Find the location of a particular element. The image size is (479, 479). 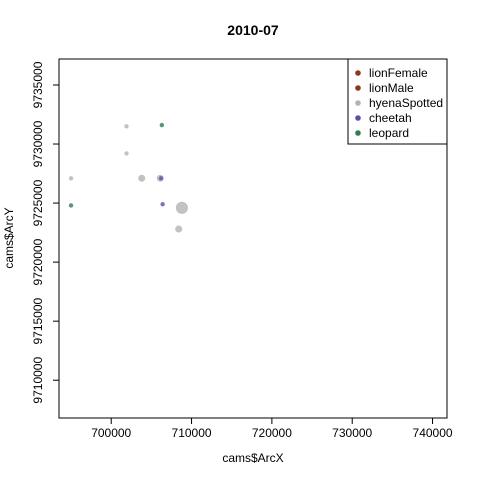

x-axis: 700000 710000 720000 730000 740000 is located at coordinates (272, 429).